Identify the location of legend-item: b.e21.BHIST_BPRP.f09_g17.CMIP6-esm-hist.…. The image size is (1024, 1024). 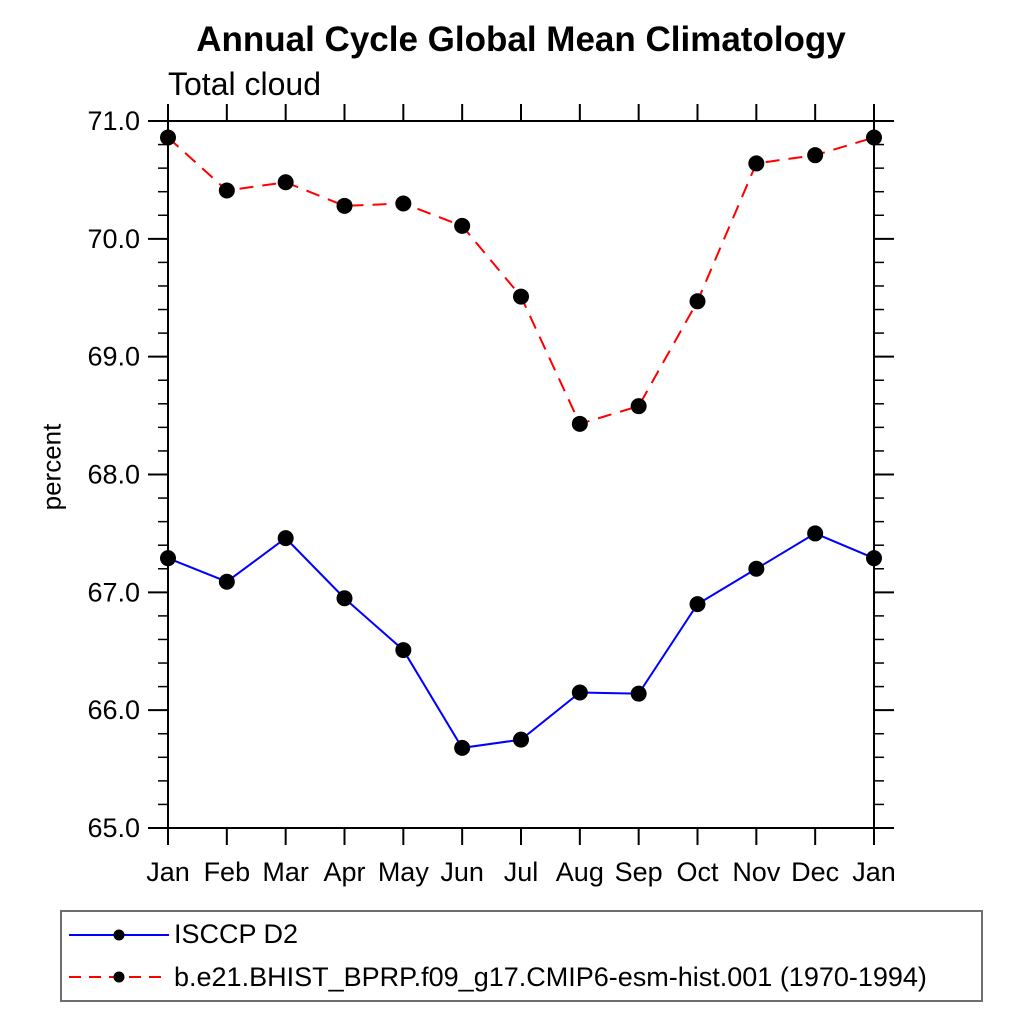
(523, 977).